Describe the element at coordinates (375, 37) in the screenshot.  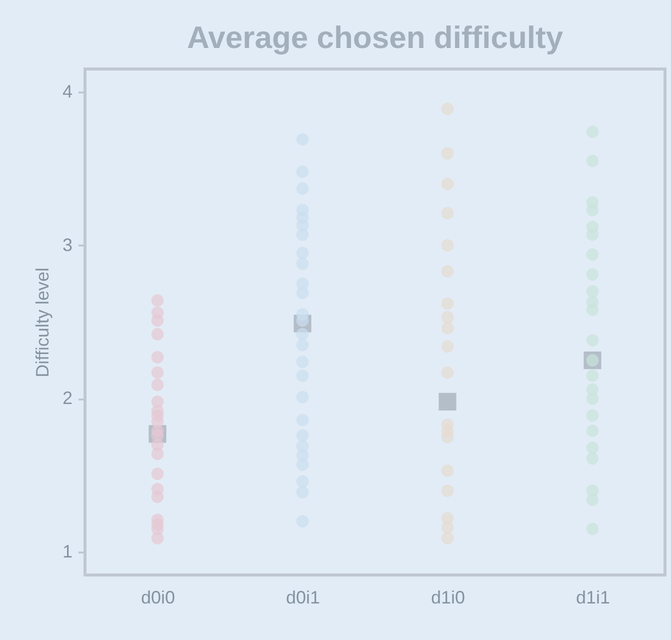
I see `chart-title: Average chosen difficulty` at that location.